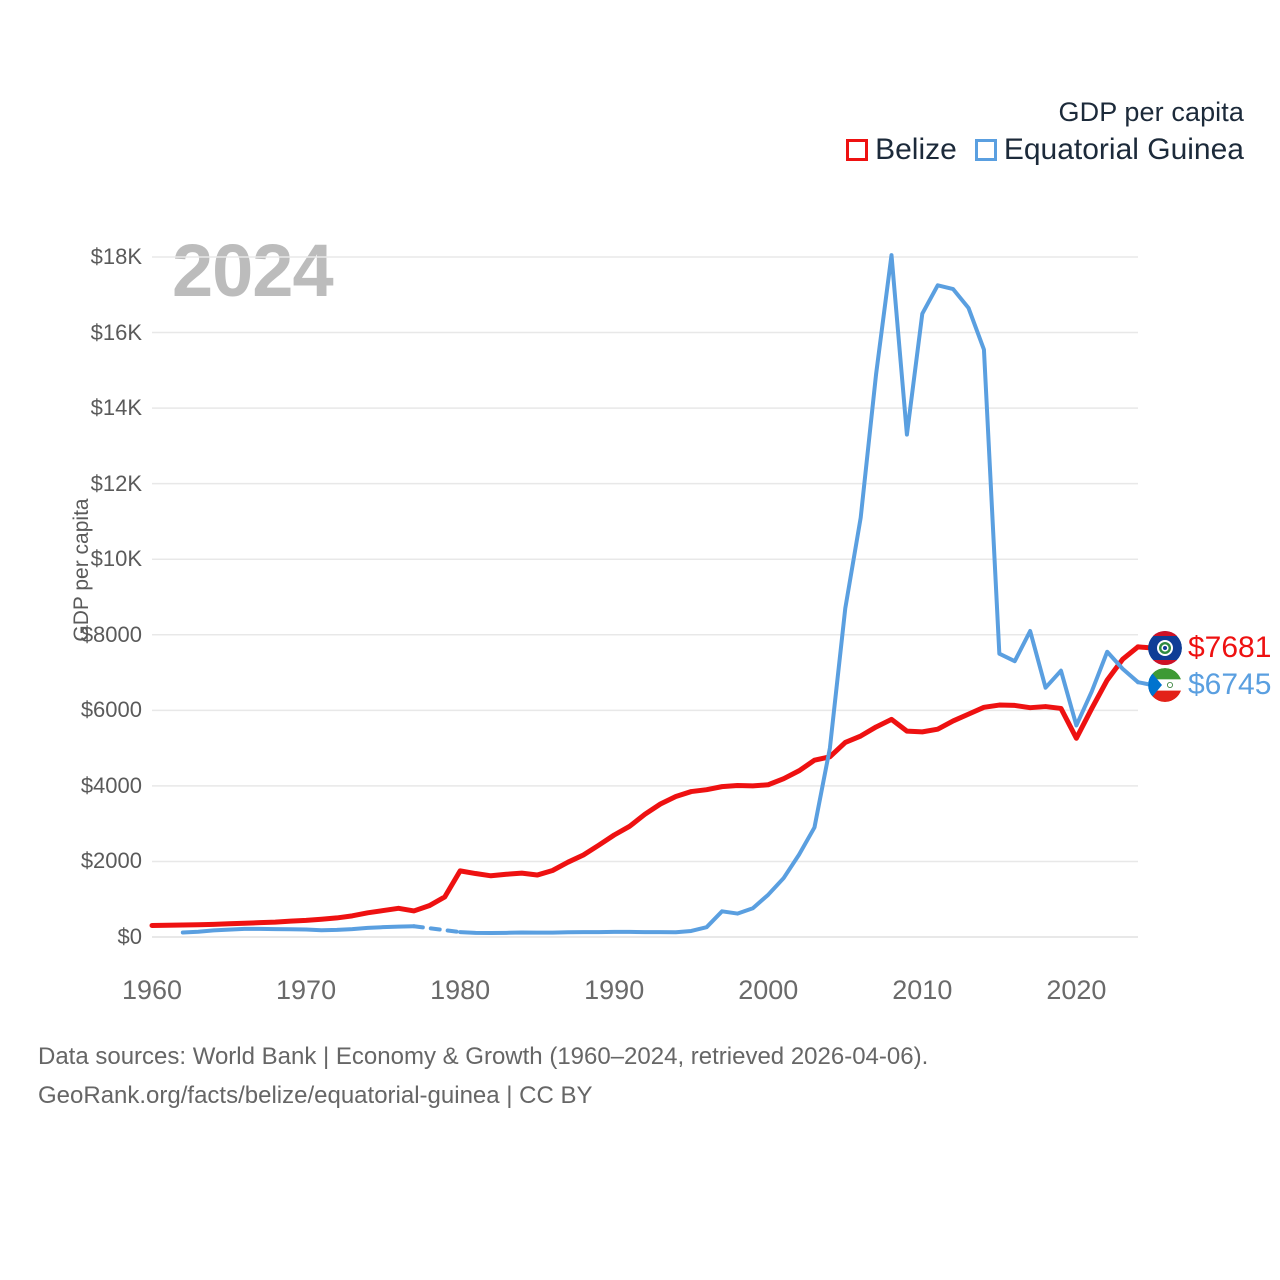 Image resolution: width=1280 pixels, height=1280 pixels. I want to click on x-tick-label: 1960, so click(152, 990).